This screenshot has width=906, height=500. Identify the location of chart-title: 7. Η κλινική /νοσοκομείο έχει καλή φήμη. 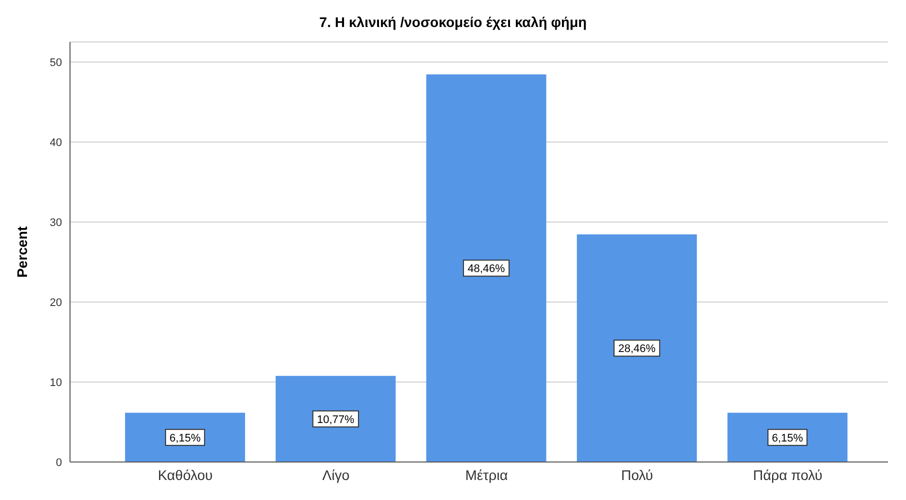
(453, 22).